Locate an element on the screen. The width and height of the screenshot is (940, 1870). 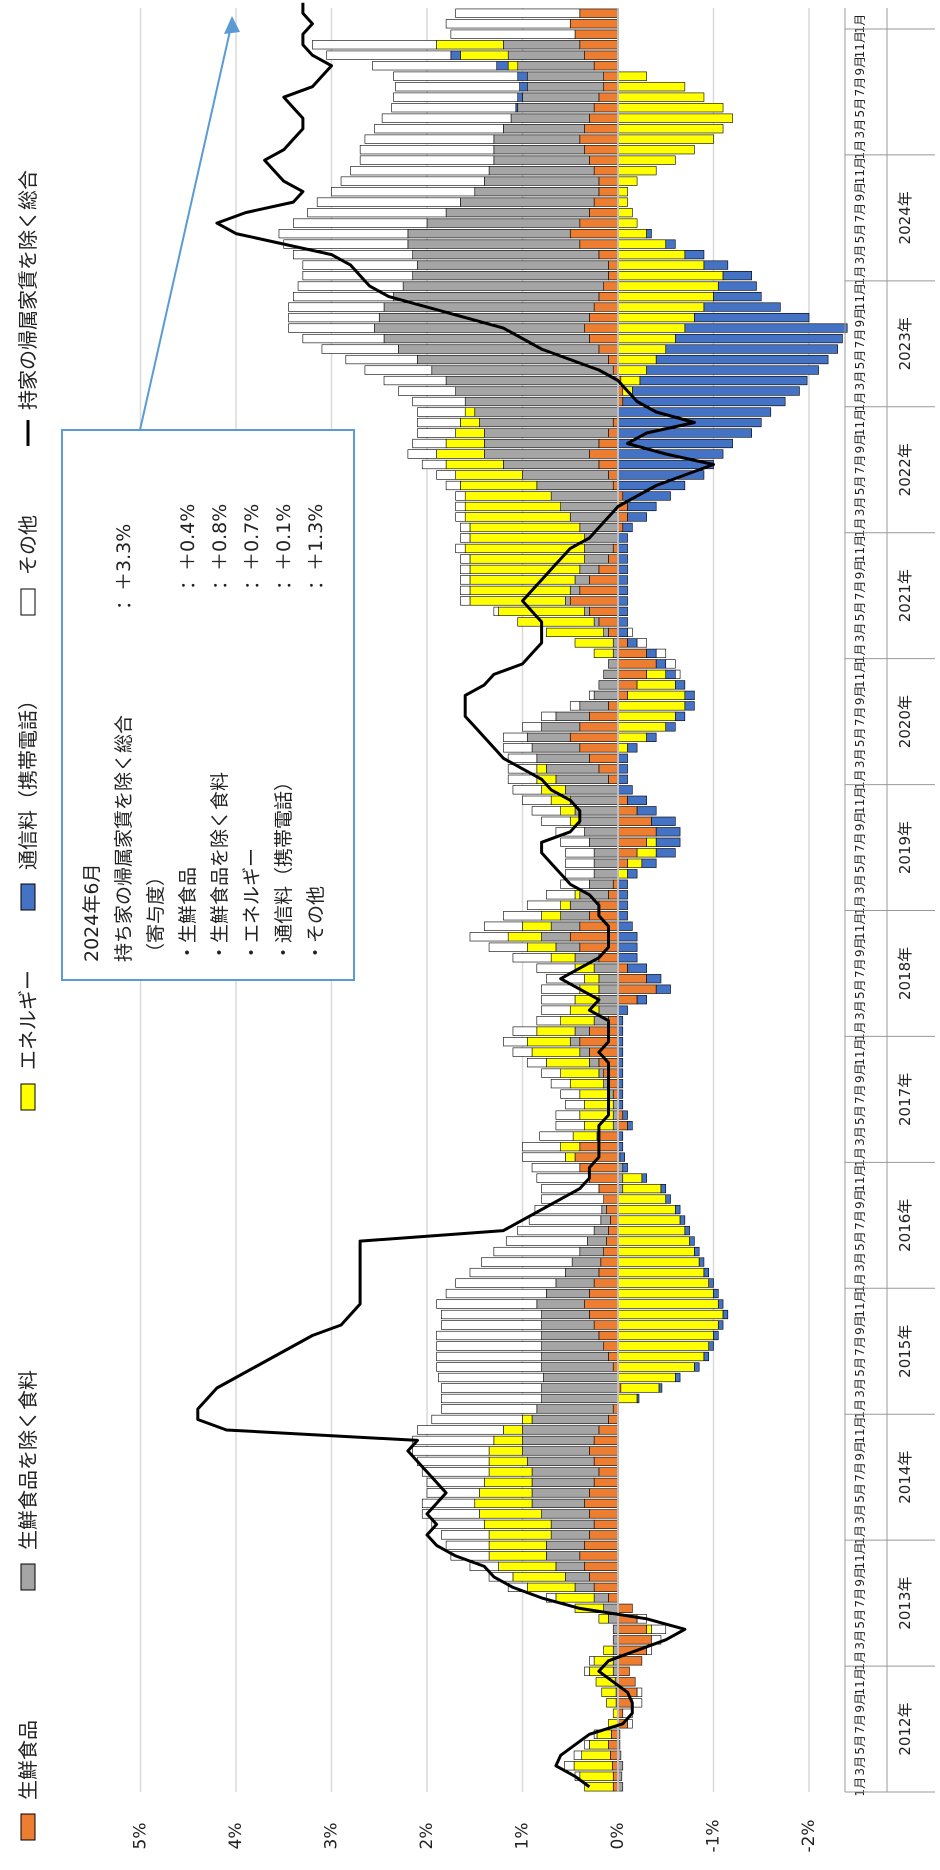
year-tick-label: 2024年 is located at coordinates (905, 217).